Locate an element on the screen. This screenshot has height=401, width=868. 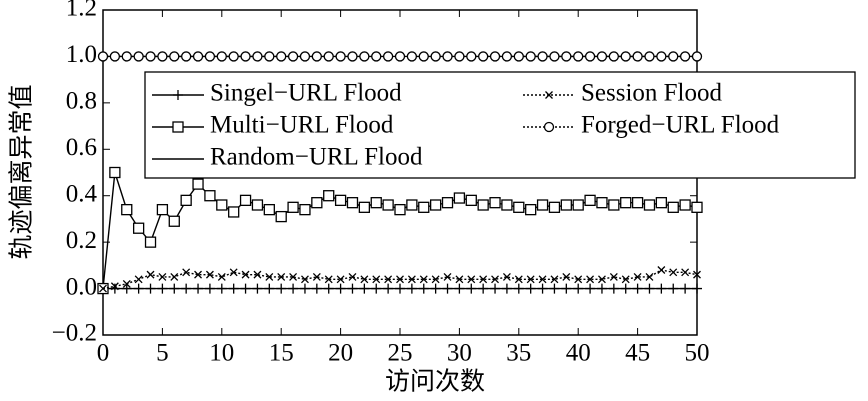
y-tick-label: −0.2 is located at coordinates (74, 333).